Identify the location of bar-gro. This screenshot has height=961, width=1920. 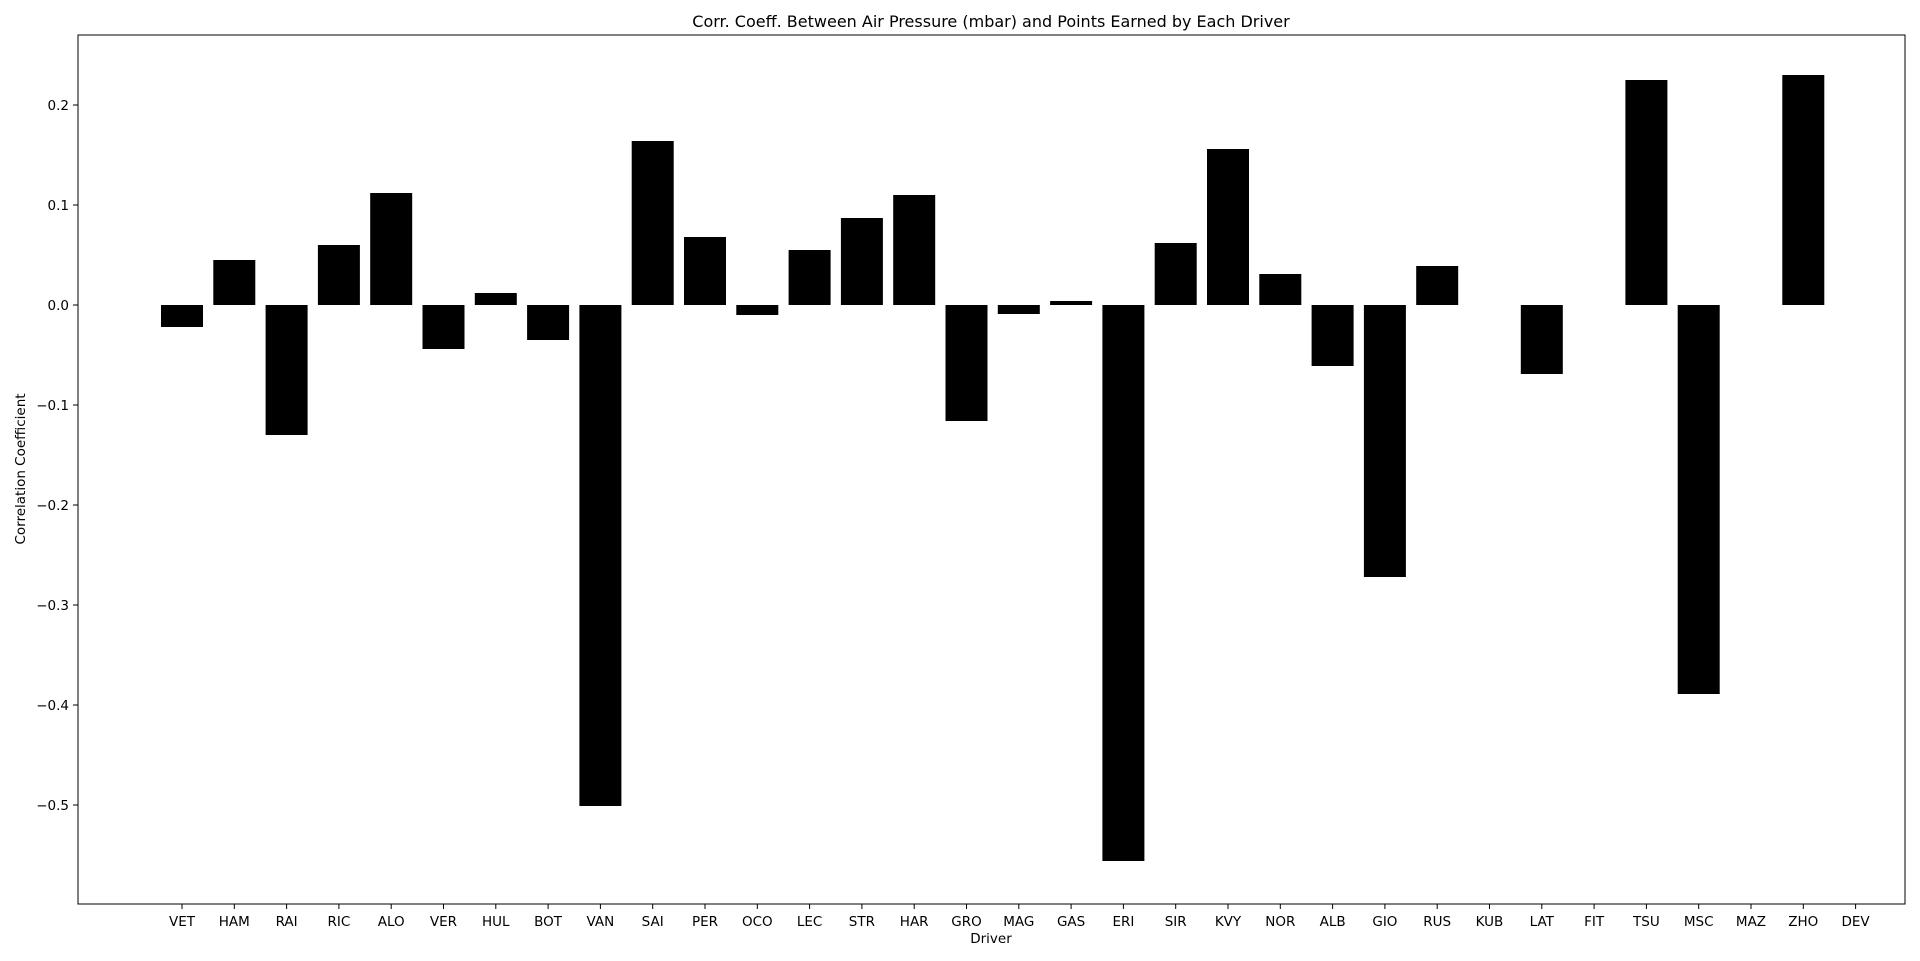
(966, 363).